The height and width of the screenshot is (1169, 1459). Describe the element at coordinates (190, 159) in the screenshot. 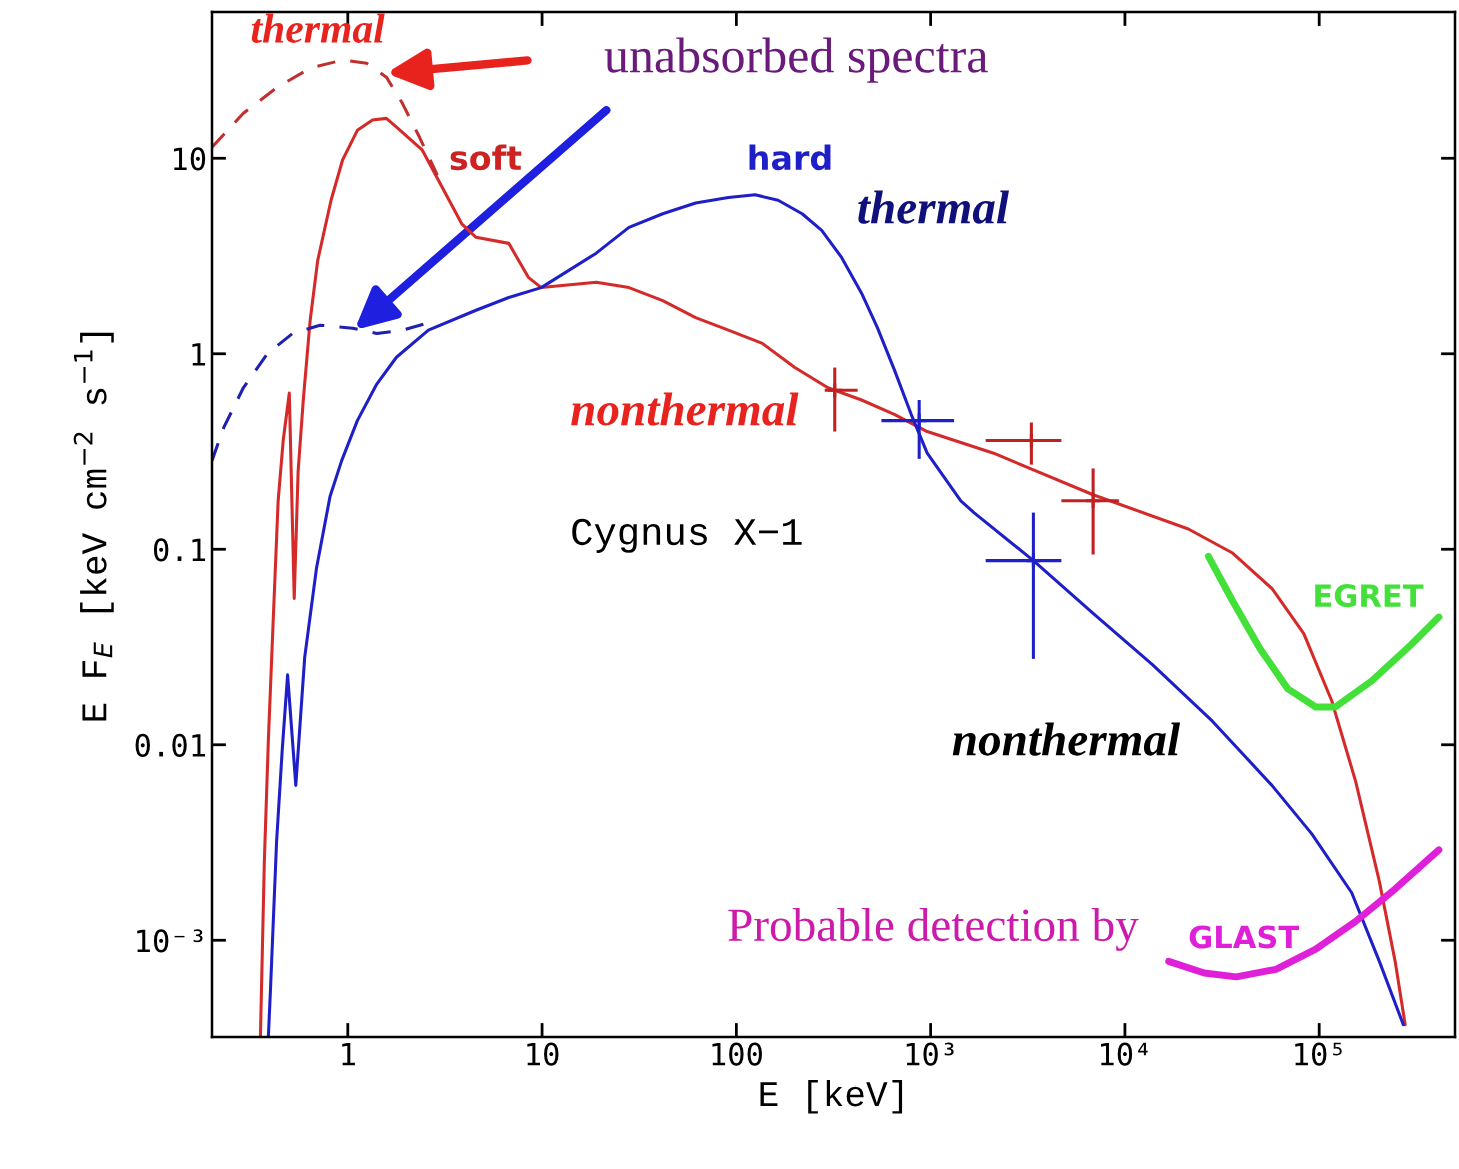

I see `y-tick-label: 10` at that location.